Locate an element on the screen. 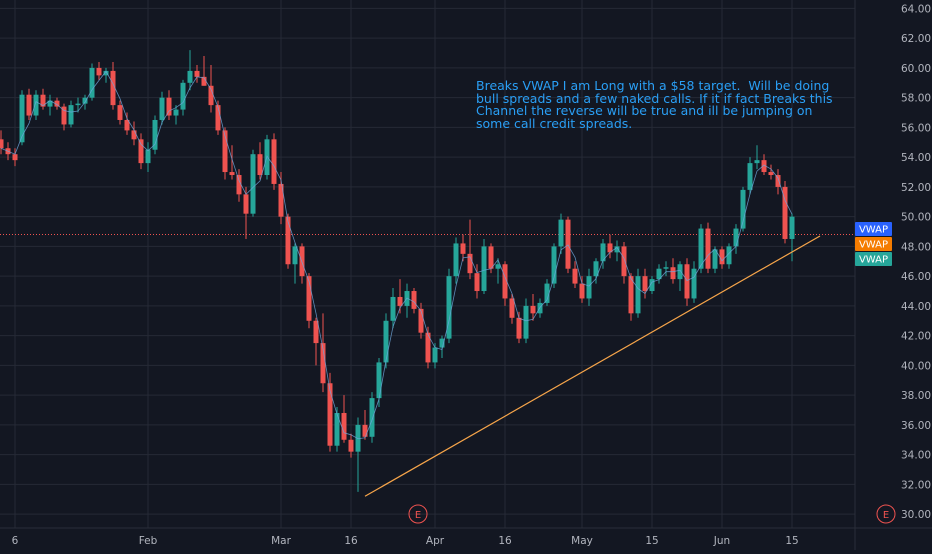 The image size is (932, 554). earnings-label-2: E is located at coordinates (886, 515).